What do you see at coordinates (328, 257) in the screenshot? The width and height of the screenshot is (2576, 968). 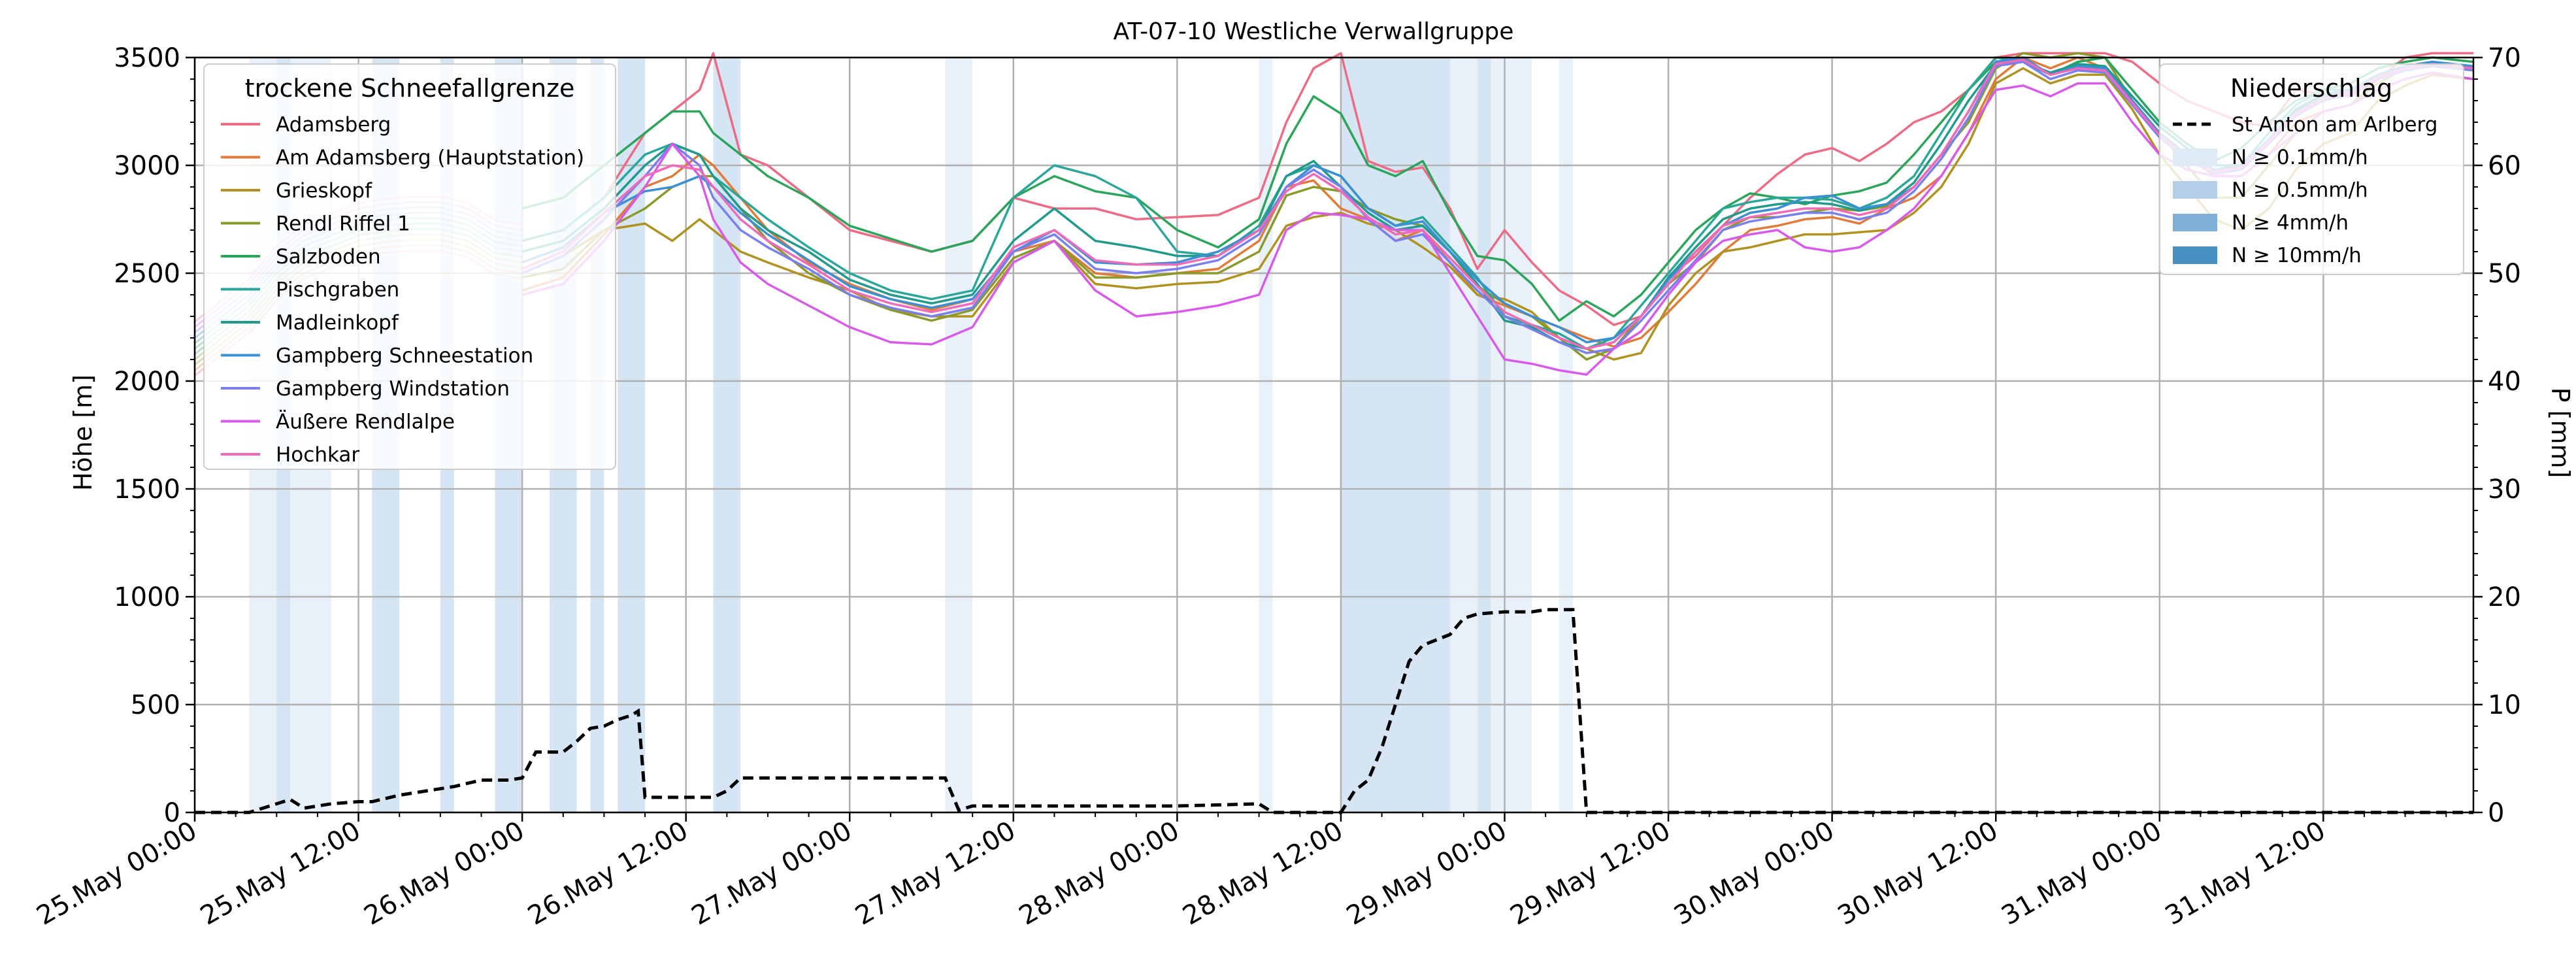 I see `legend-label-4: Salzboden` at bounding box center [328, 257].